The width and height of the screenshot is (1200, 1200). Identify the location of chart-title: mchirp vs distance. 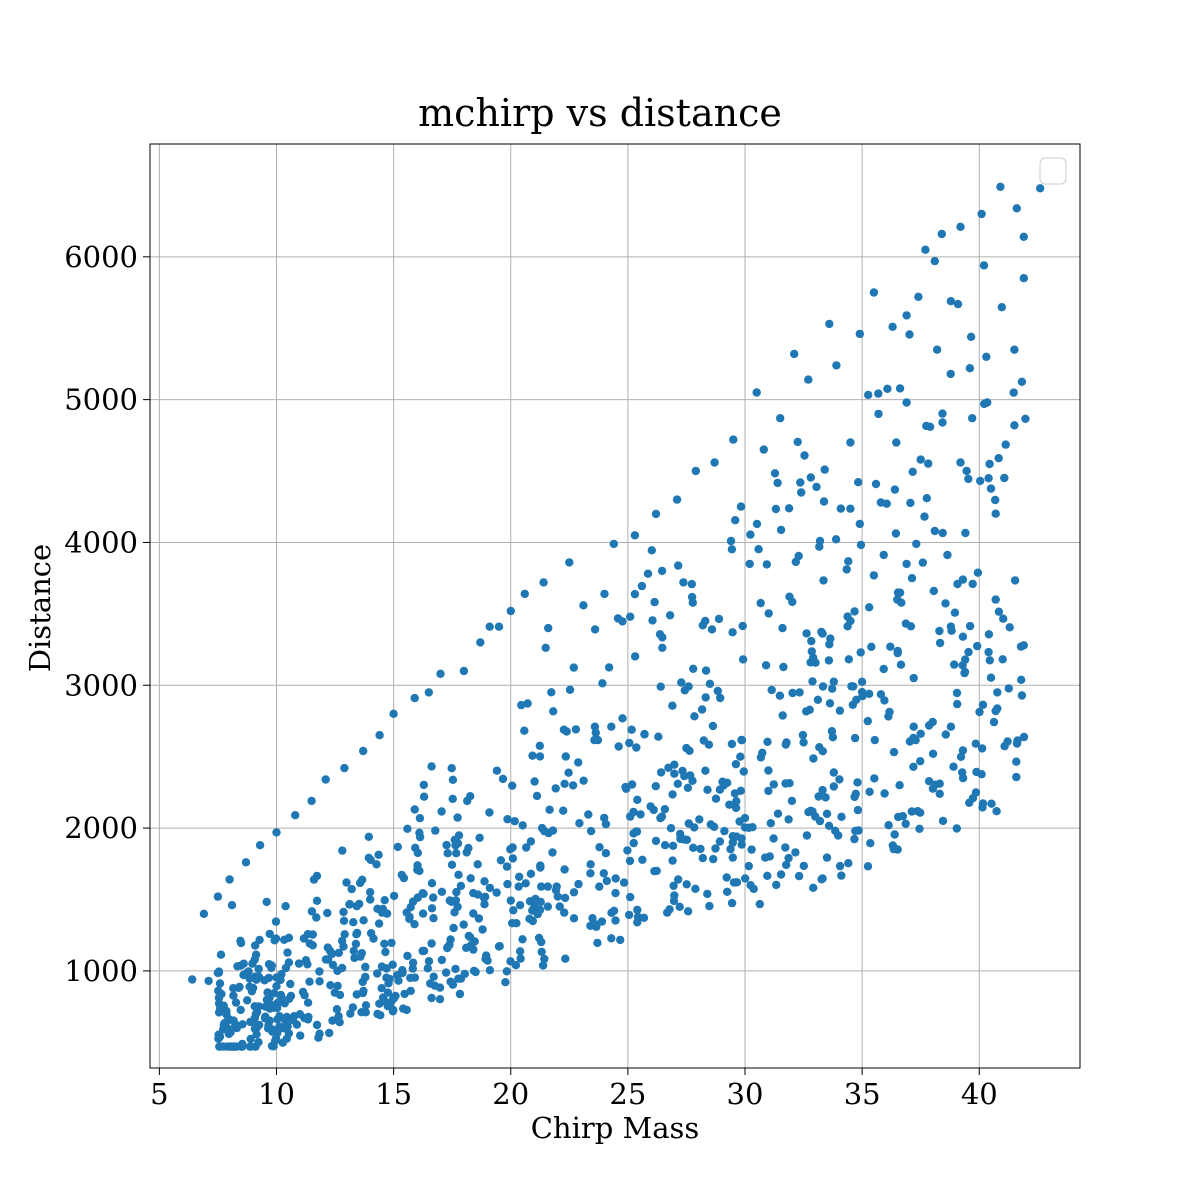
(600, 113).